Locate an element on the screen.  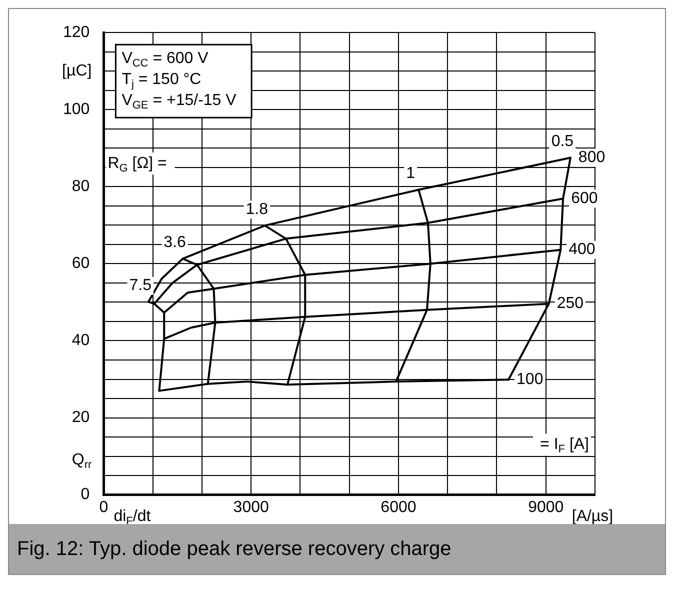
y-axis-title: [µC] is located at coordinates (77, 71).